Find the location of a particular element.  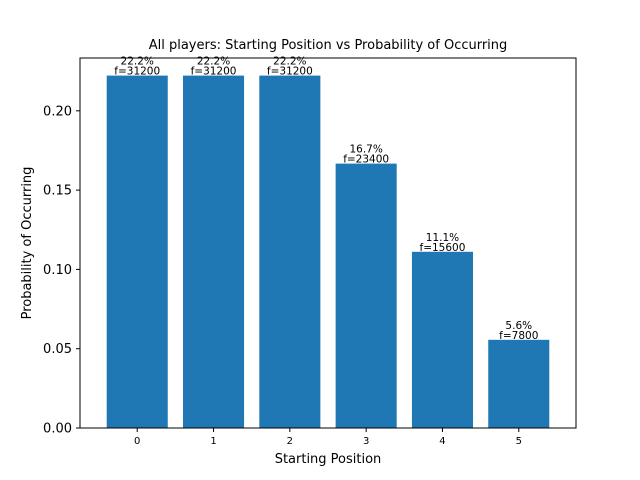

x-tick-label-5: 5 is located at coordinates (519, 441).